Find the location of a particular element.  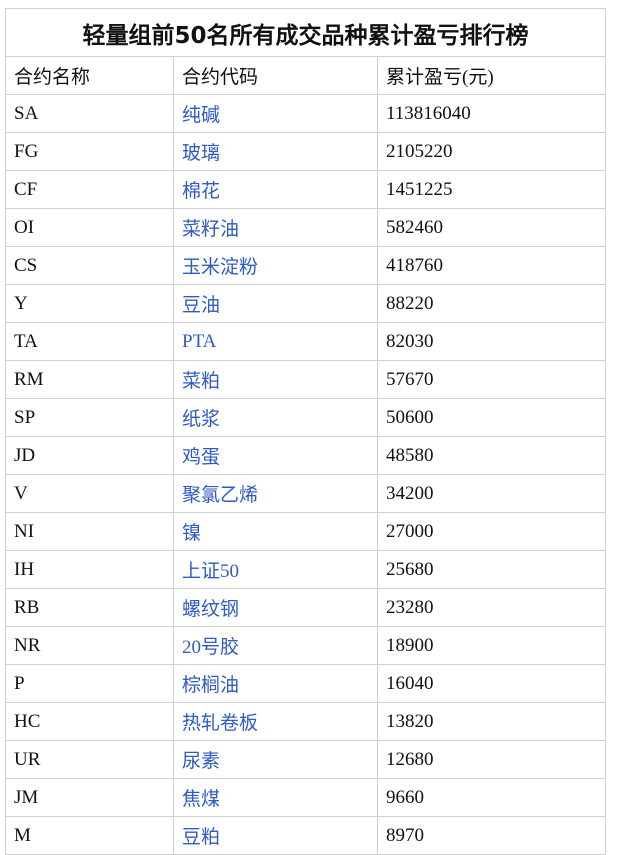

table-title: 轻量组前50名所有成交品种累计盈亏排行榜 is located at coordinates (305, 32).